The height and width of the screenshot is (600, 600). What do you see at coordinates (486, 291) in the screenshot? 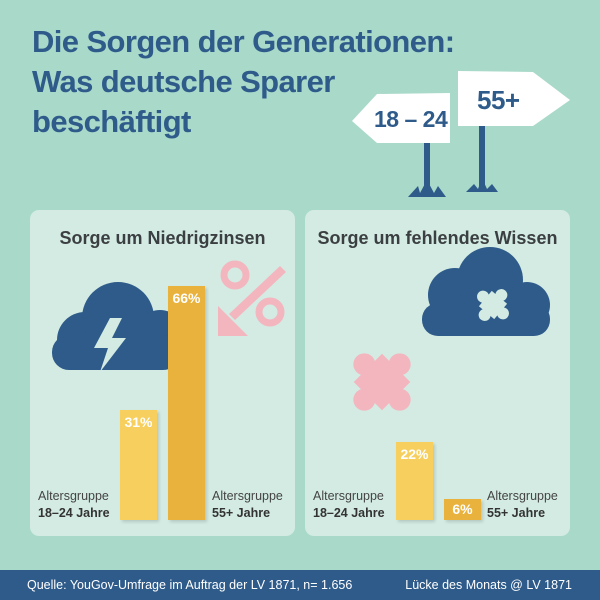
I see `cloud-puzzle-icon` at bounding box center [486, 291].